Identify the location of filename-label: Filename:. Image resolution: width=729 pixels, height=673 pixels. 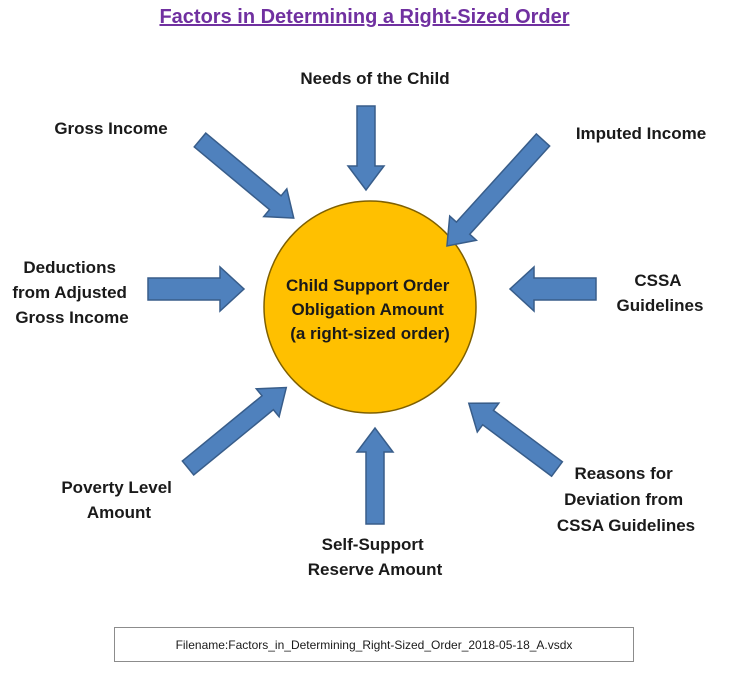
(202, 644).